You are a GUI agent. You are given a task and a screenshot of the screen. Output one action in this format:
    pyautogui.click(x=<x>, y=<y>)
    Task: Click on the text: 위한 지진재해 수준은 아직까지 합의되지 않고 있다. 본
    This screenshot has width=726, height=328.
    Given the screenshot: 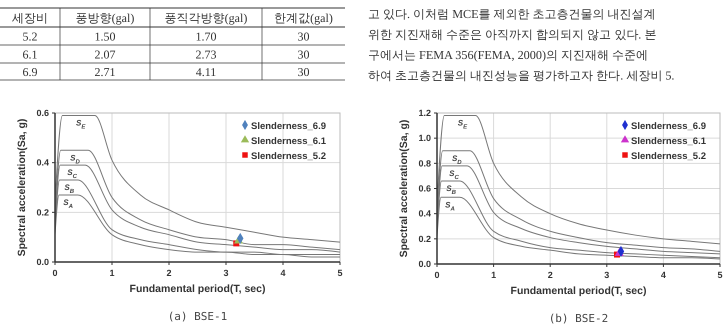 What is the action you would take?
    pyautogui.click(x=512, y=35)
    